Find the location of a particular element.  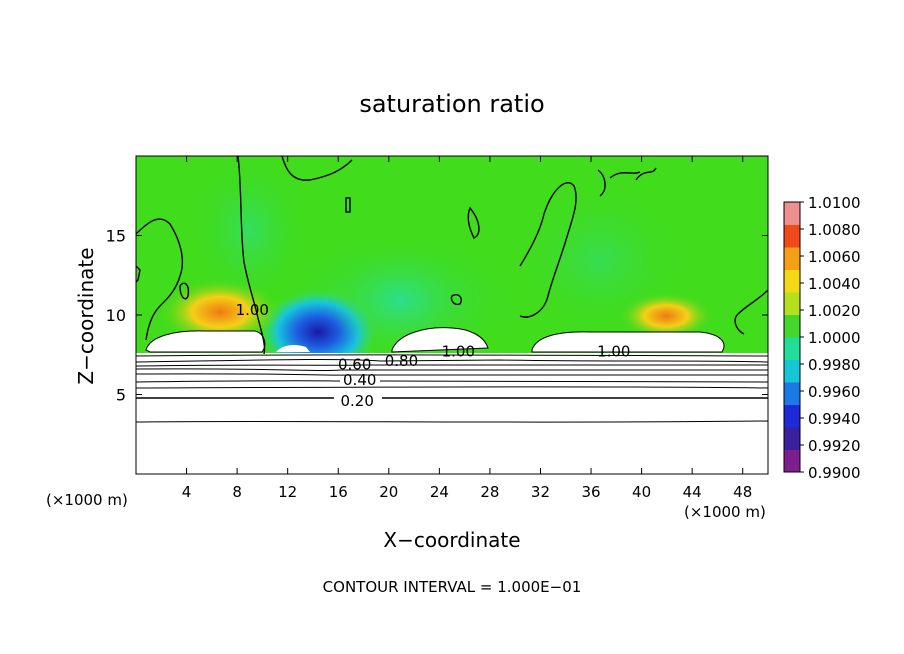

colorbar-tick-label: 1.0020 is located at coordinates (834, 311).